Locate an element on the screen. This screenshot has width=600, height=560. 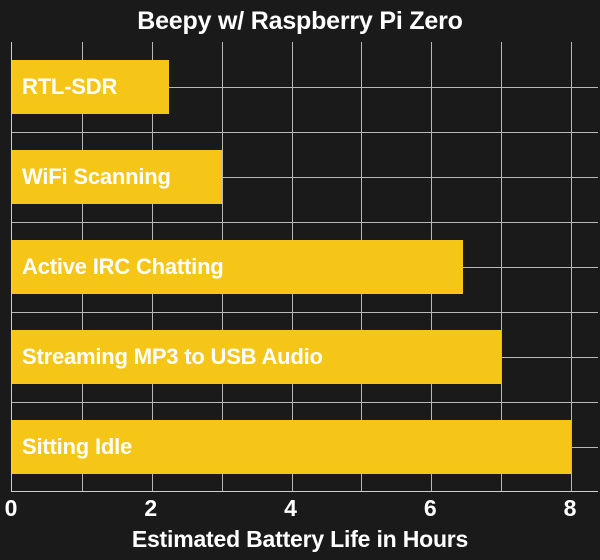
bar: RTL-SDR is located at coordinates (91, 87).